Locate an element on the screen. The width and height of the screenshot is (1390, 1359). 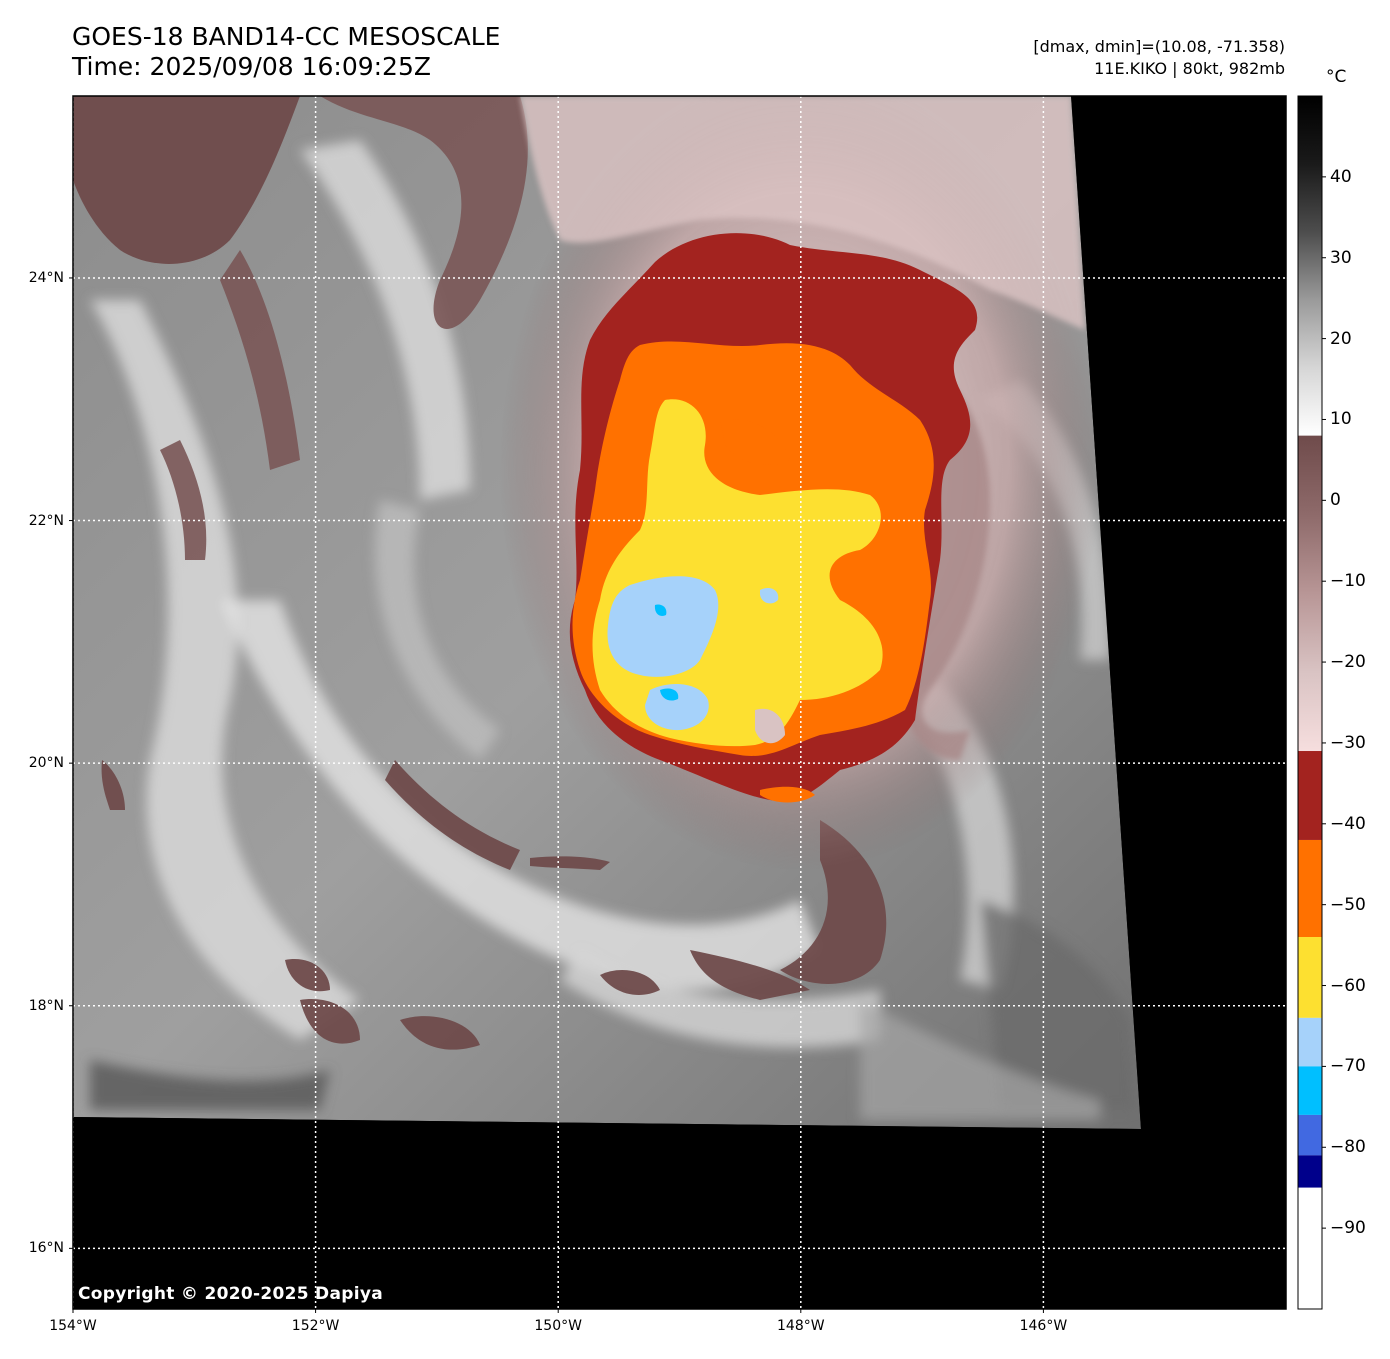
storm-info: 11E.KIKO | 80kt, 982mb is located at coordinates (1189, 68).